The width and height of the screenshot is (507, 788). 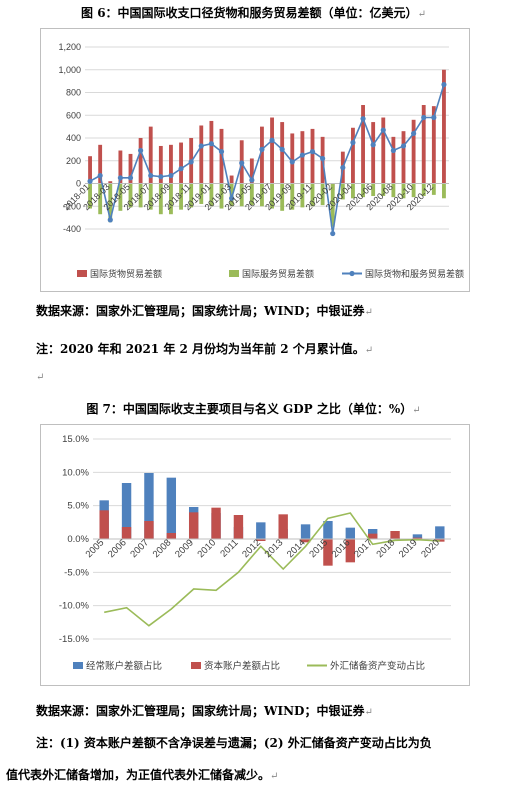 What do you see at coordinates (204, 311) in the screenshot?
I see `figure-6-source: 数据来源：国家外汇管理局；国家统计局；WIND；中银证券↵` at bounding box center [204, 311].